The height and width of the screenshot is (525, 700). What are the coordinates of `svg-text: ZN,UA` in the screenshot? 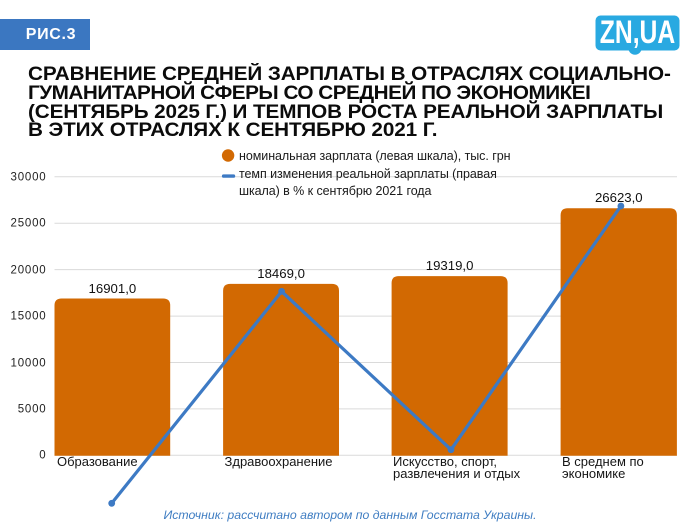 It's located at (638, 33).